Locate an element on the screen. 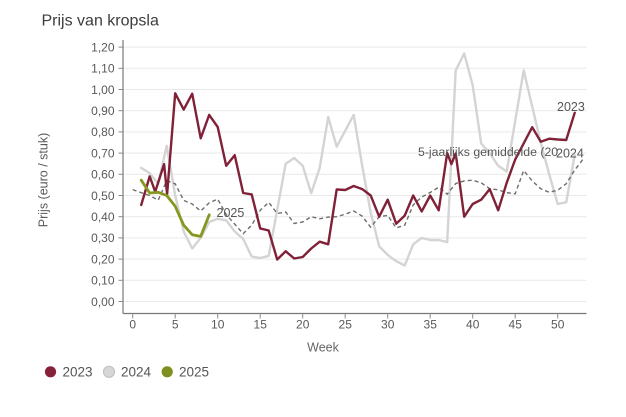  svg-text: 45 is located at coordinates (516, 325).